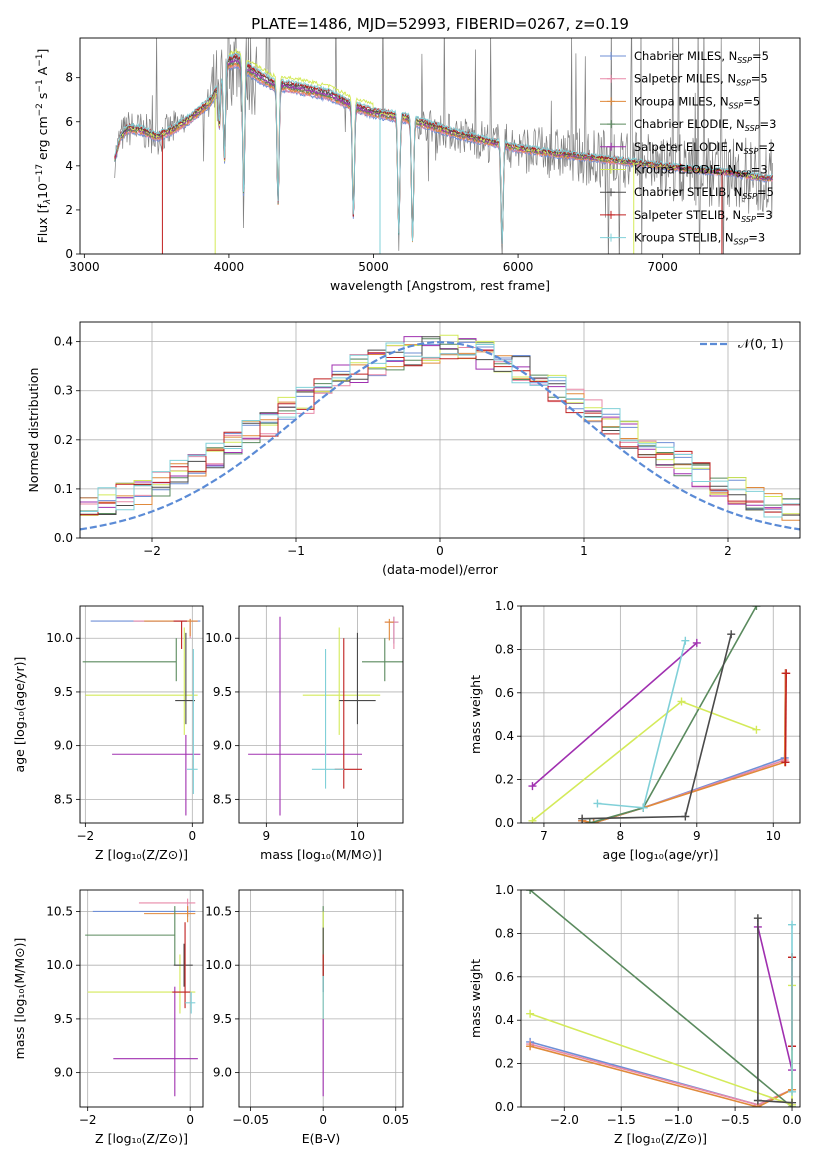  What do you see at coordinates (621, 1120) in the screenshot?
I see `tick-label-x: −1.5` at bounding box center [621, 1120].